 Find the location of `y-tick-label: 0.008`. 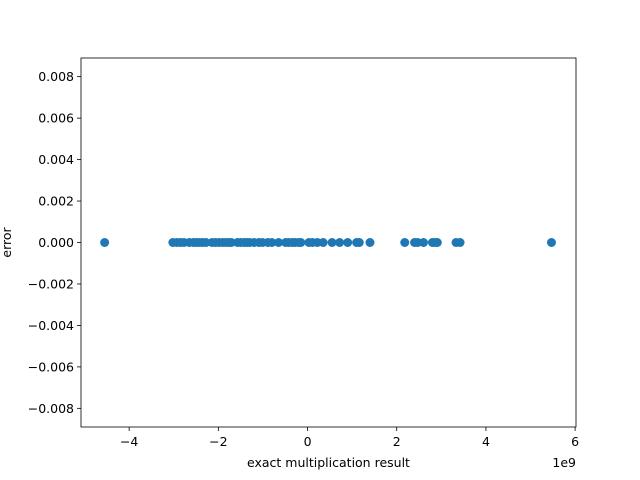

y-tick-label: 0.008 is located at coordinates (56, 76).